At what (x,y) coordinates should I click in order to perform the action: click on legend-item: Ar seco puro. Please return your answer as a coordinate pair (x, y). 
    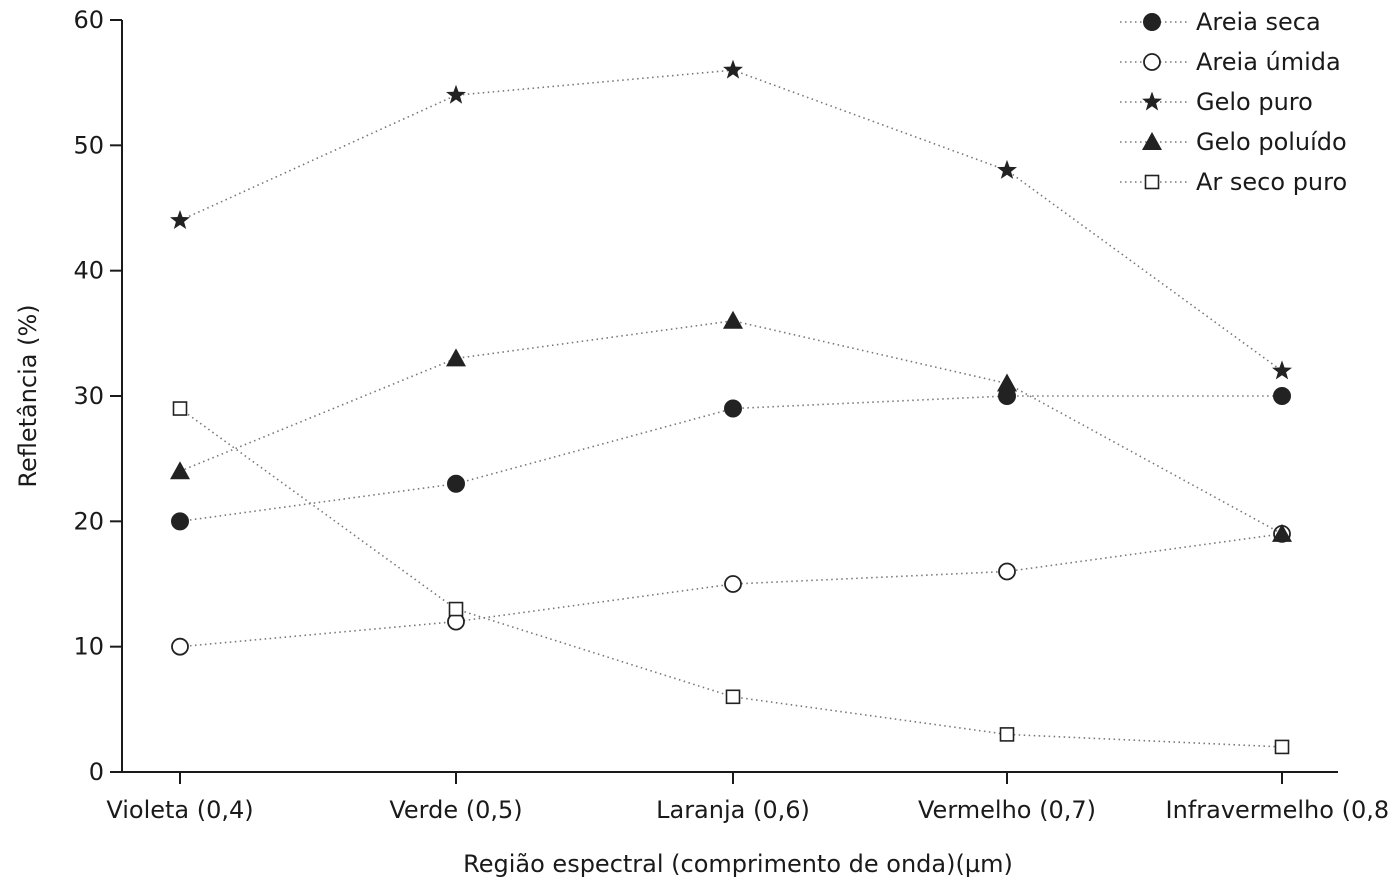
    Looking at the image, I should click on (1233, 182).